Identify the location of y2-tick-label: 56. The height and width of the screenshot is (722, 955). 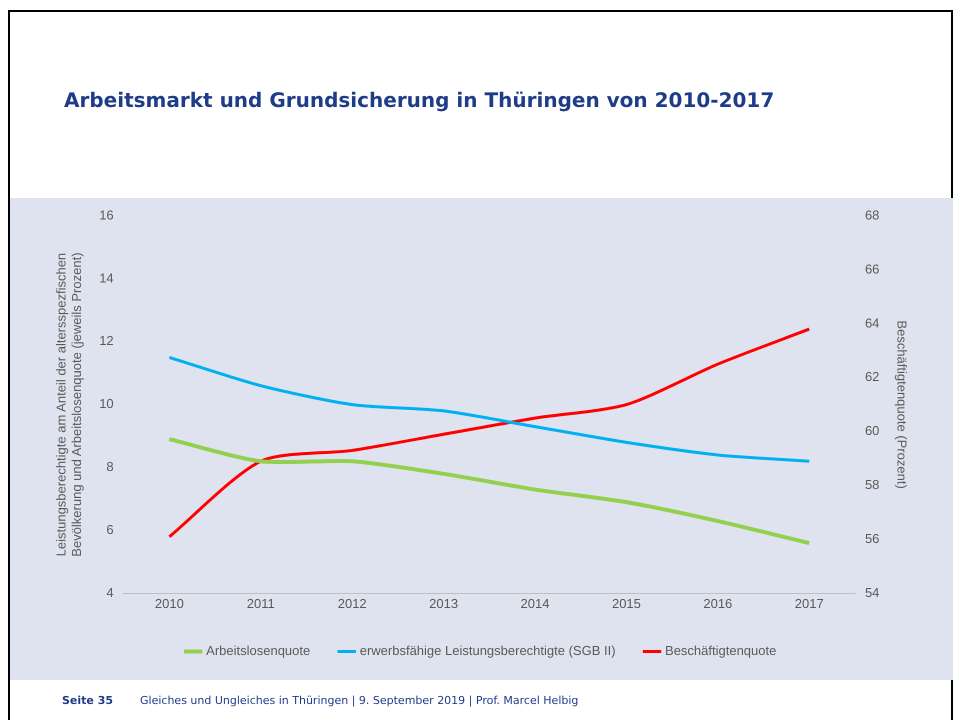
(872, 538).